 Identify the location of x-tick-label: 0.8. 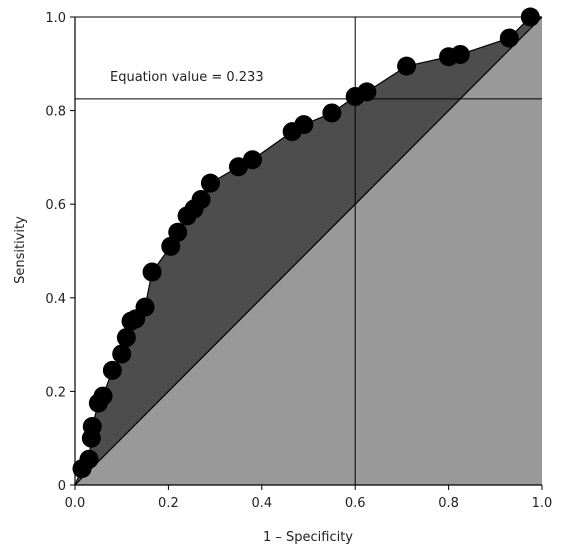
(448, 503).